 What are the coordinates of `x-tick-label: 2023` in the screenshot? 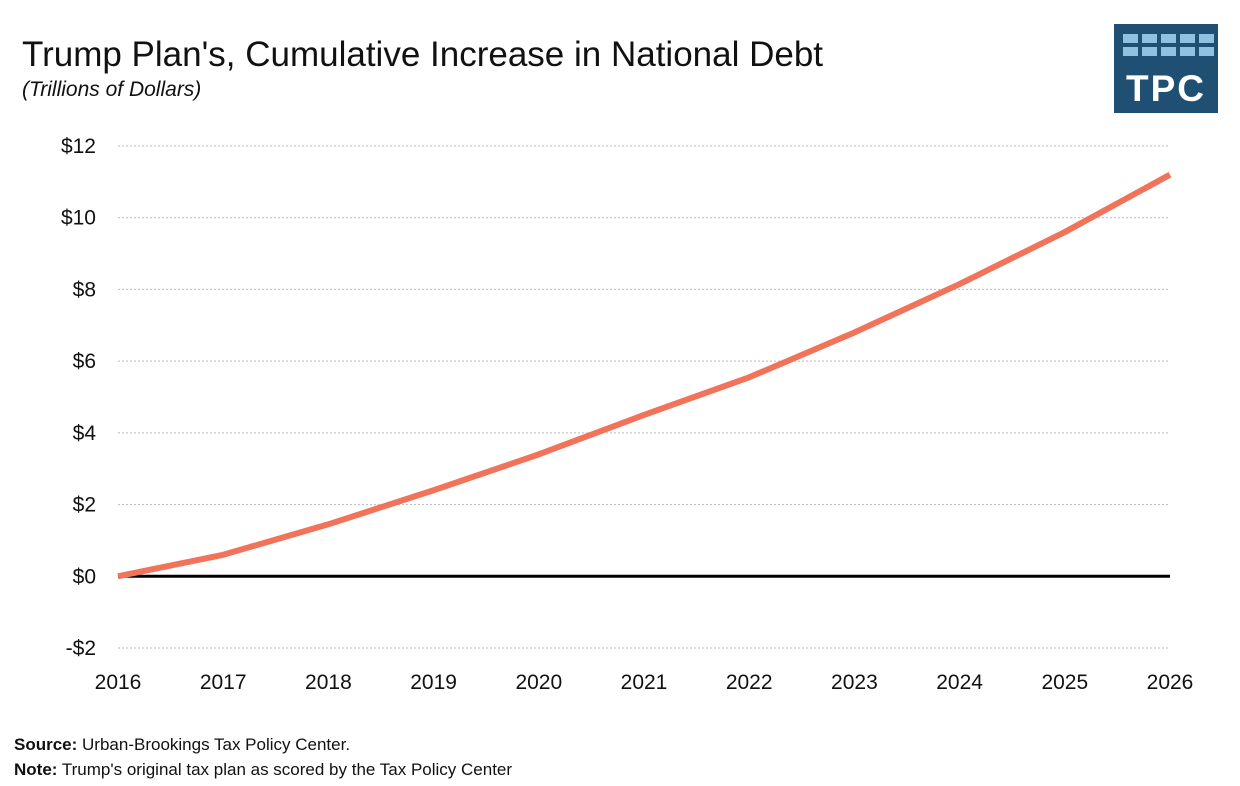 It's located at (854, 682).